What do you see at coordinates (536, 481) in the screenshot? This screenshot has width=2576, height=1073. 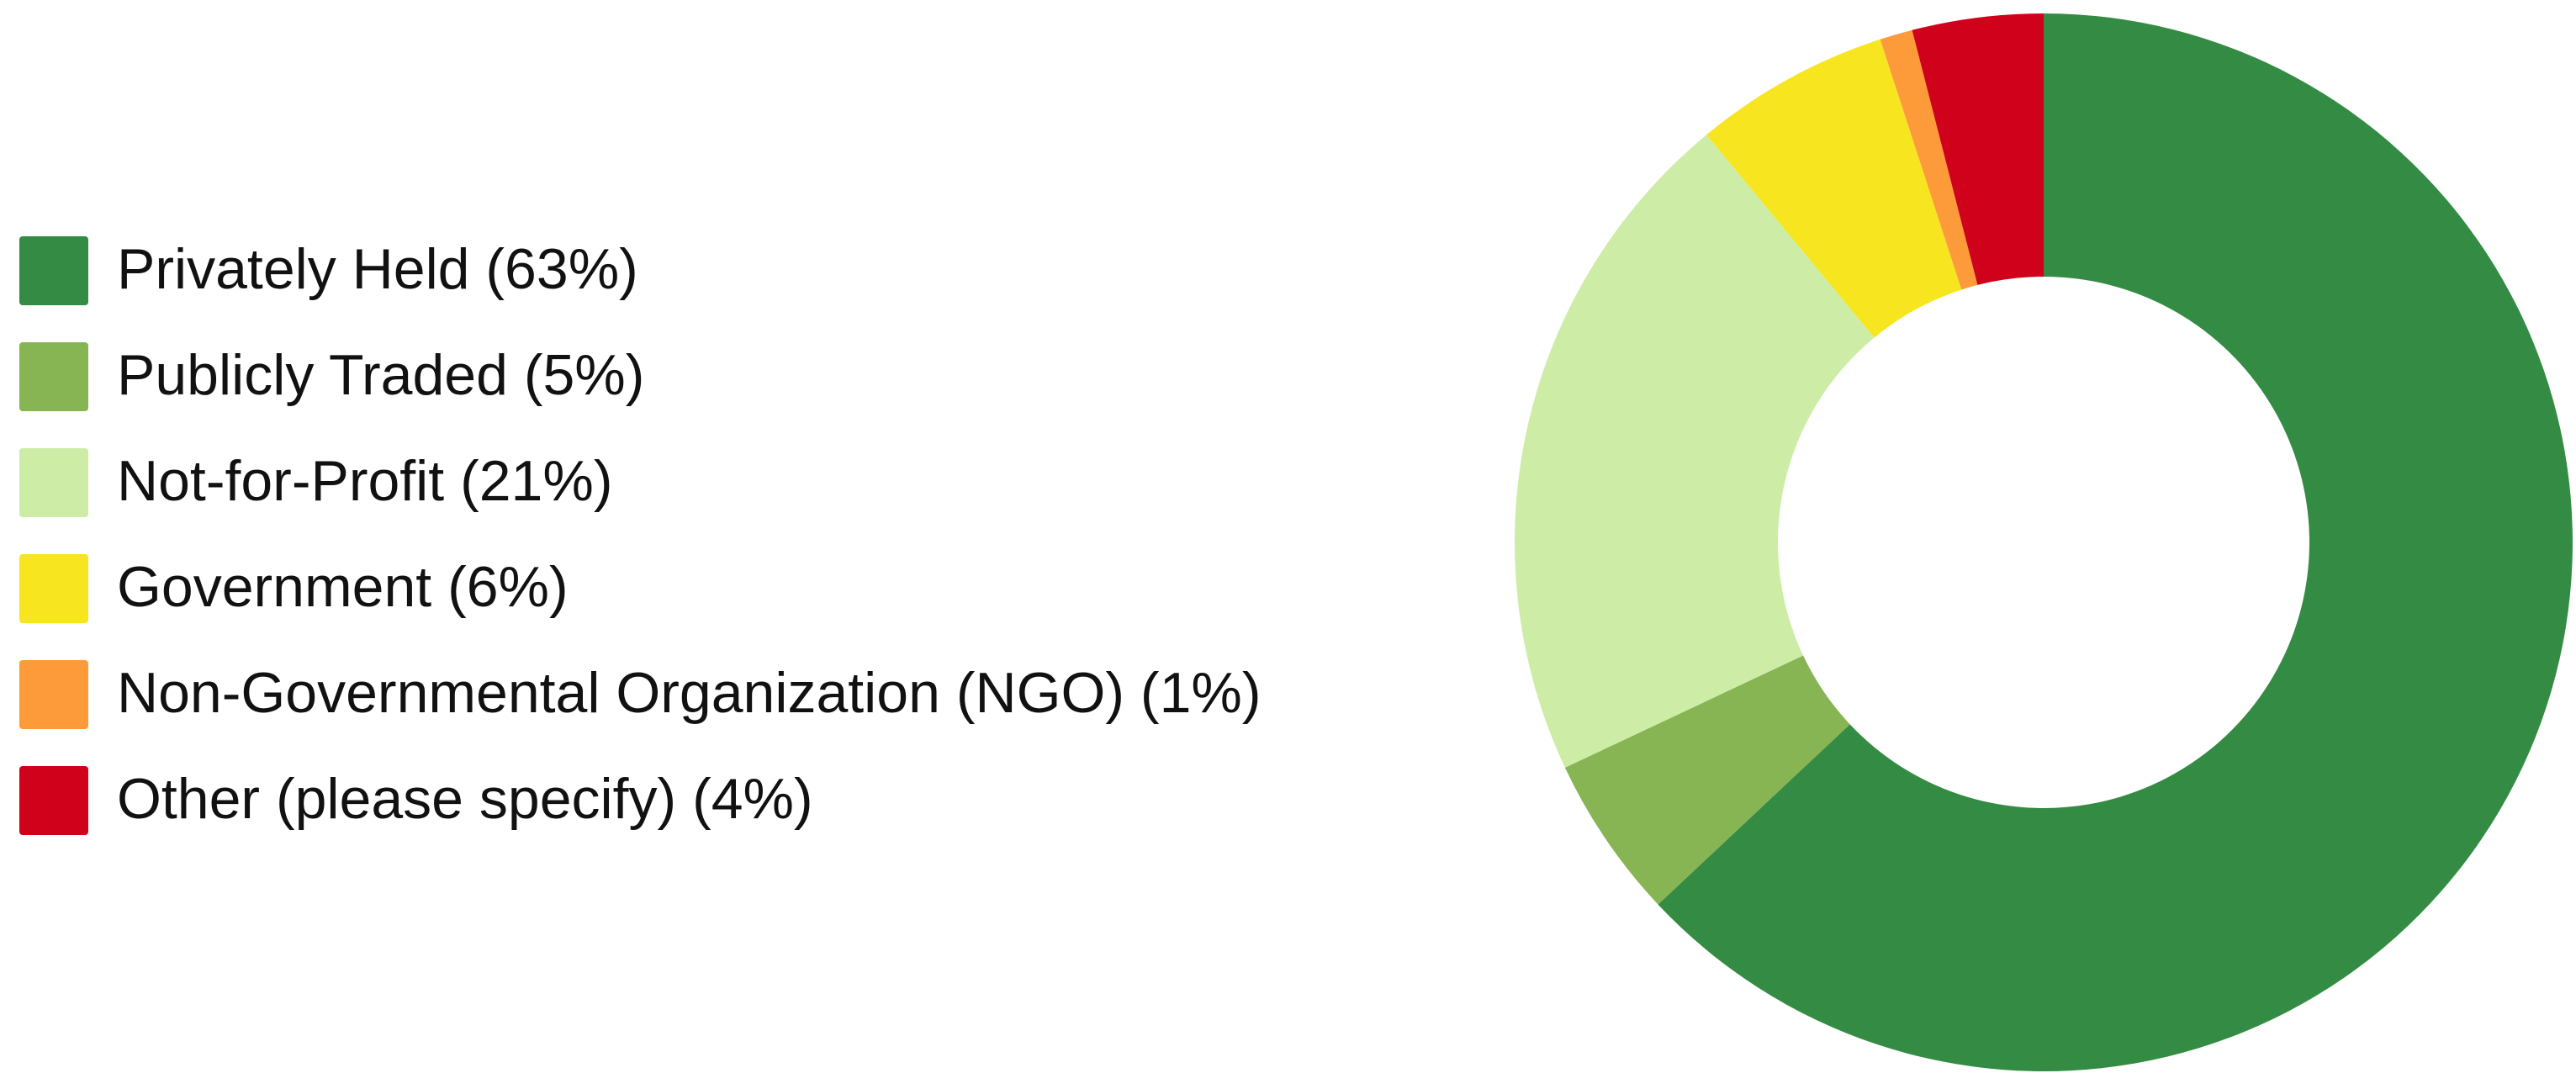 I see `legend-value: (21%)` at bounding box center [536, 481].